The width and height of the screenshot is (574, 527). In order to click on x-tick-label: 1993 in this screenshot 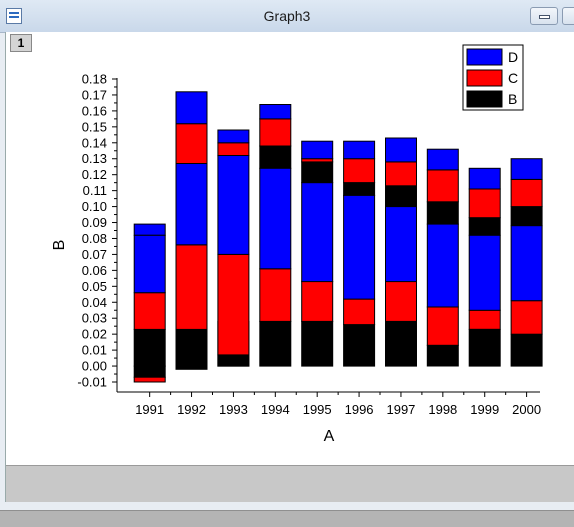, I will do `click(233, 409)`.